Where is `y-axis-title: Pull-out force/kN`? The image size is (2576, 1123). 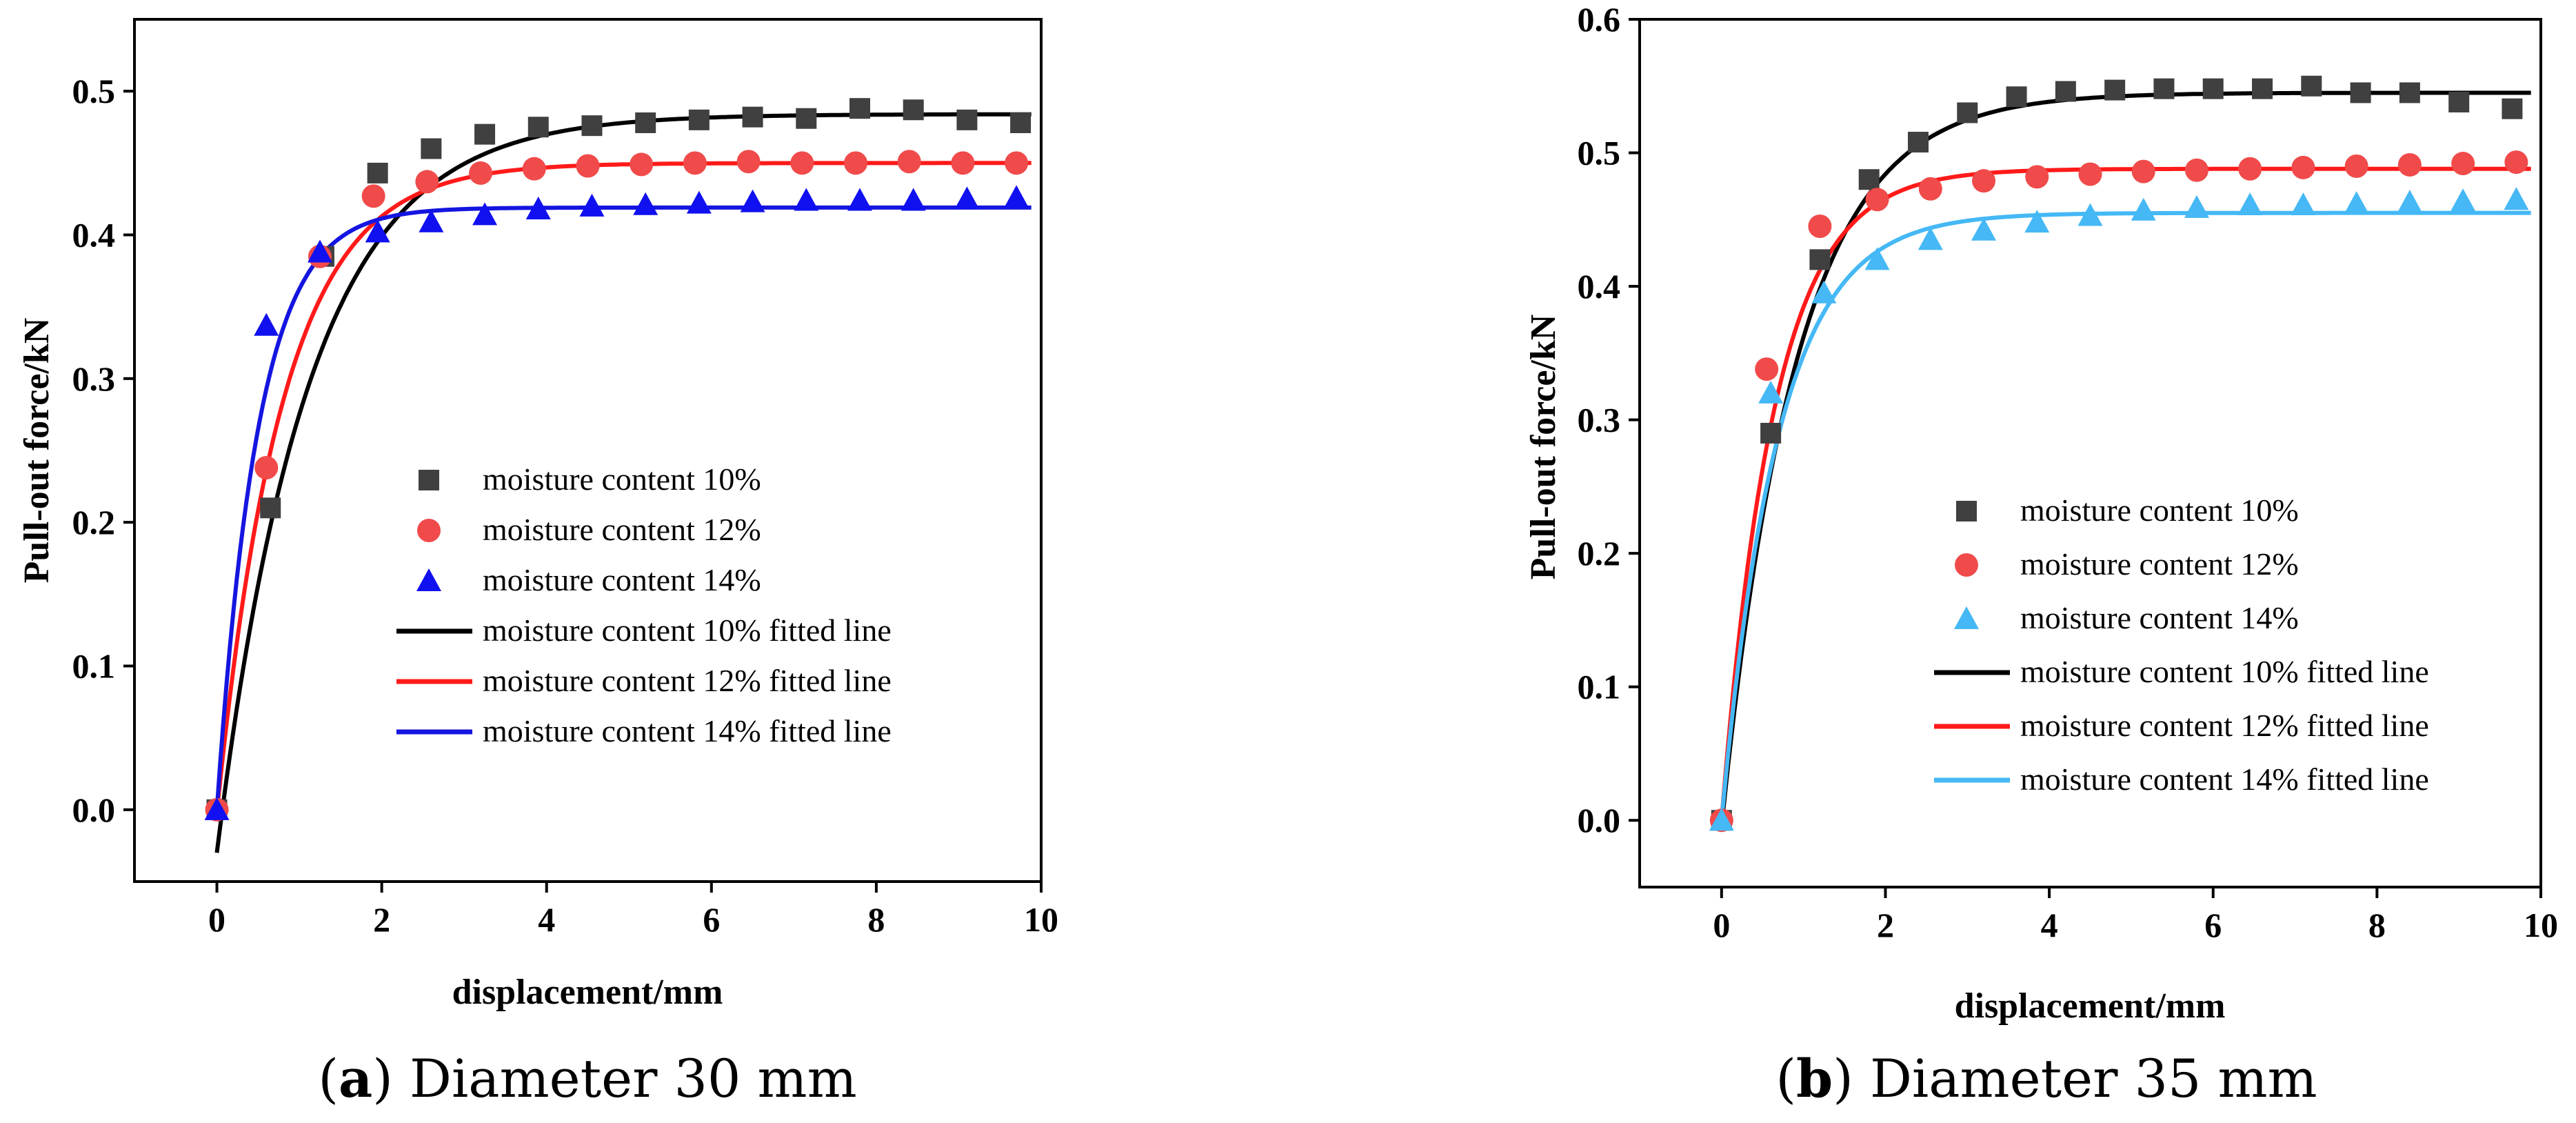
y-axis-title: Pull-out force/kN is located at coordinates (37, 451).